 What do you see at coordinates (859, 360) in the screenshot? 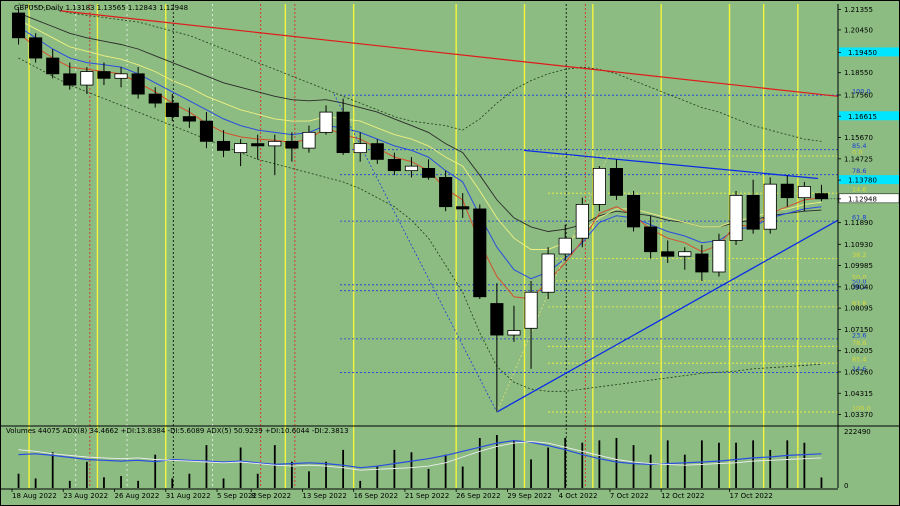
I see `fib-label-yellow-6: 85.4` at bounding box center [859, 360].